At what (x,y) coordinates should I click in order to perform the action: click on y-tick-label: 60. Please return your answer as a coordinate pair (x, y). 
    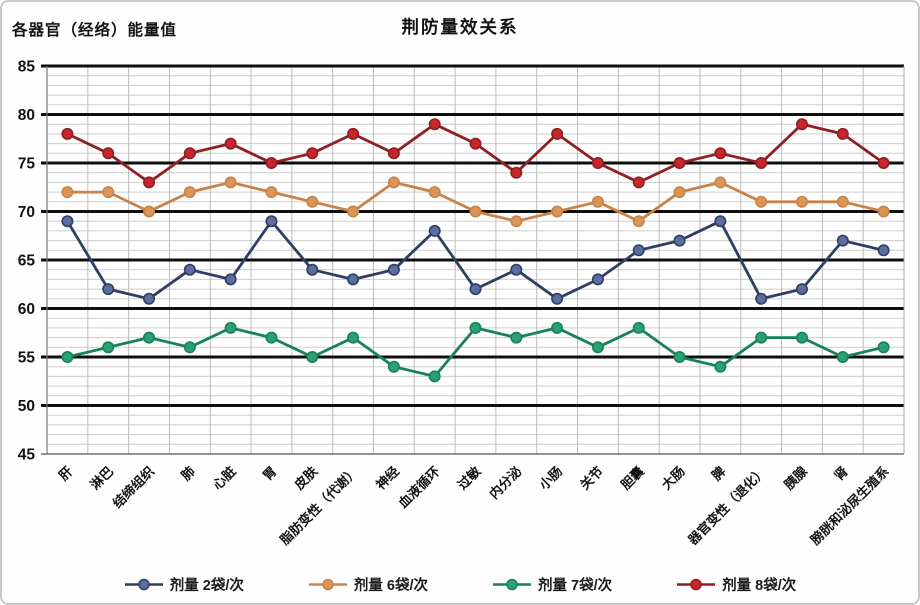
    Looking at the image, I should click on (26, 309).